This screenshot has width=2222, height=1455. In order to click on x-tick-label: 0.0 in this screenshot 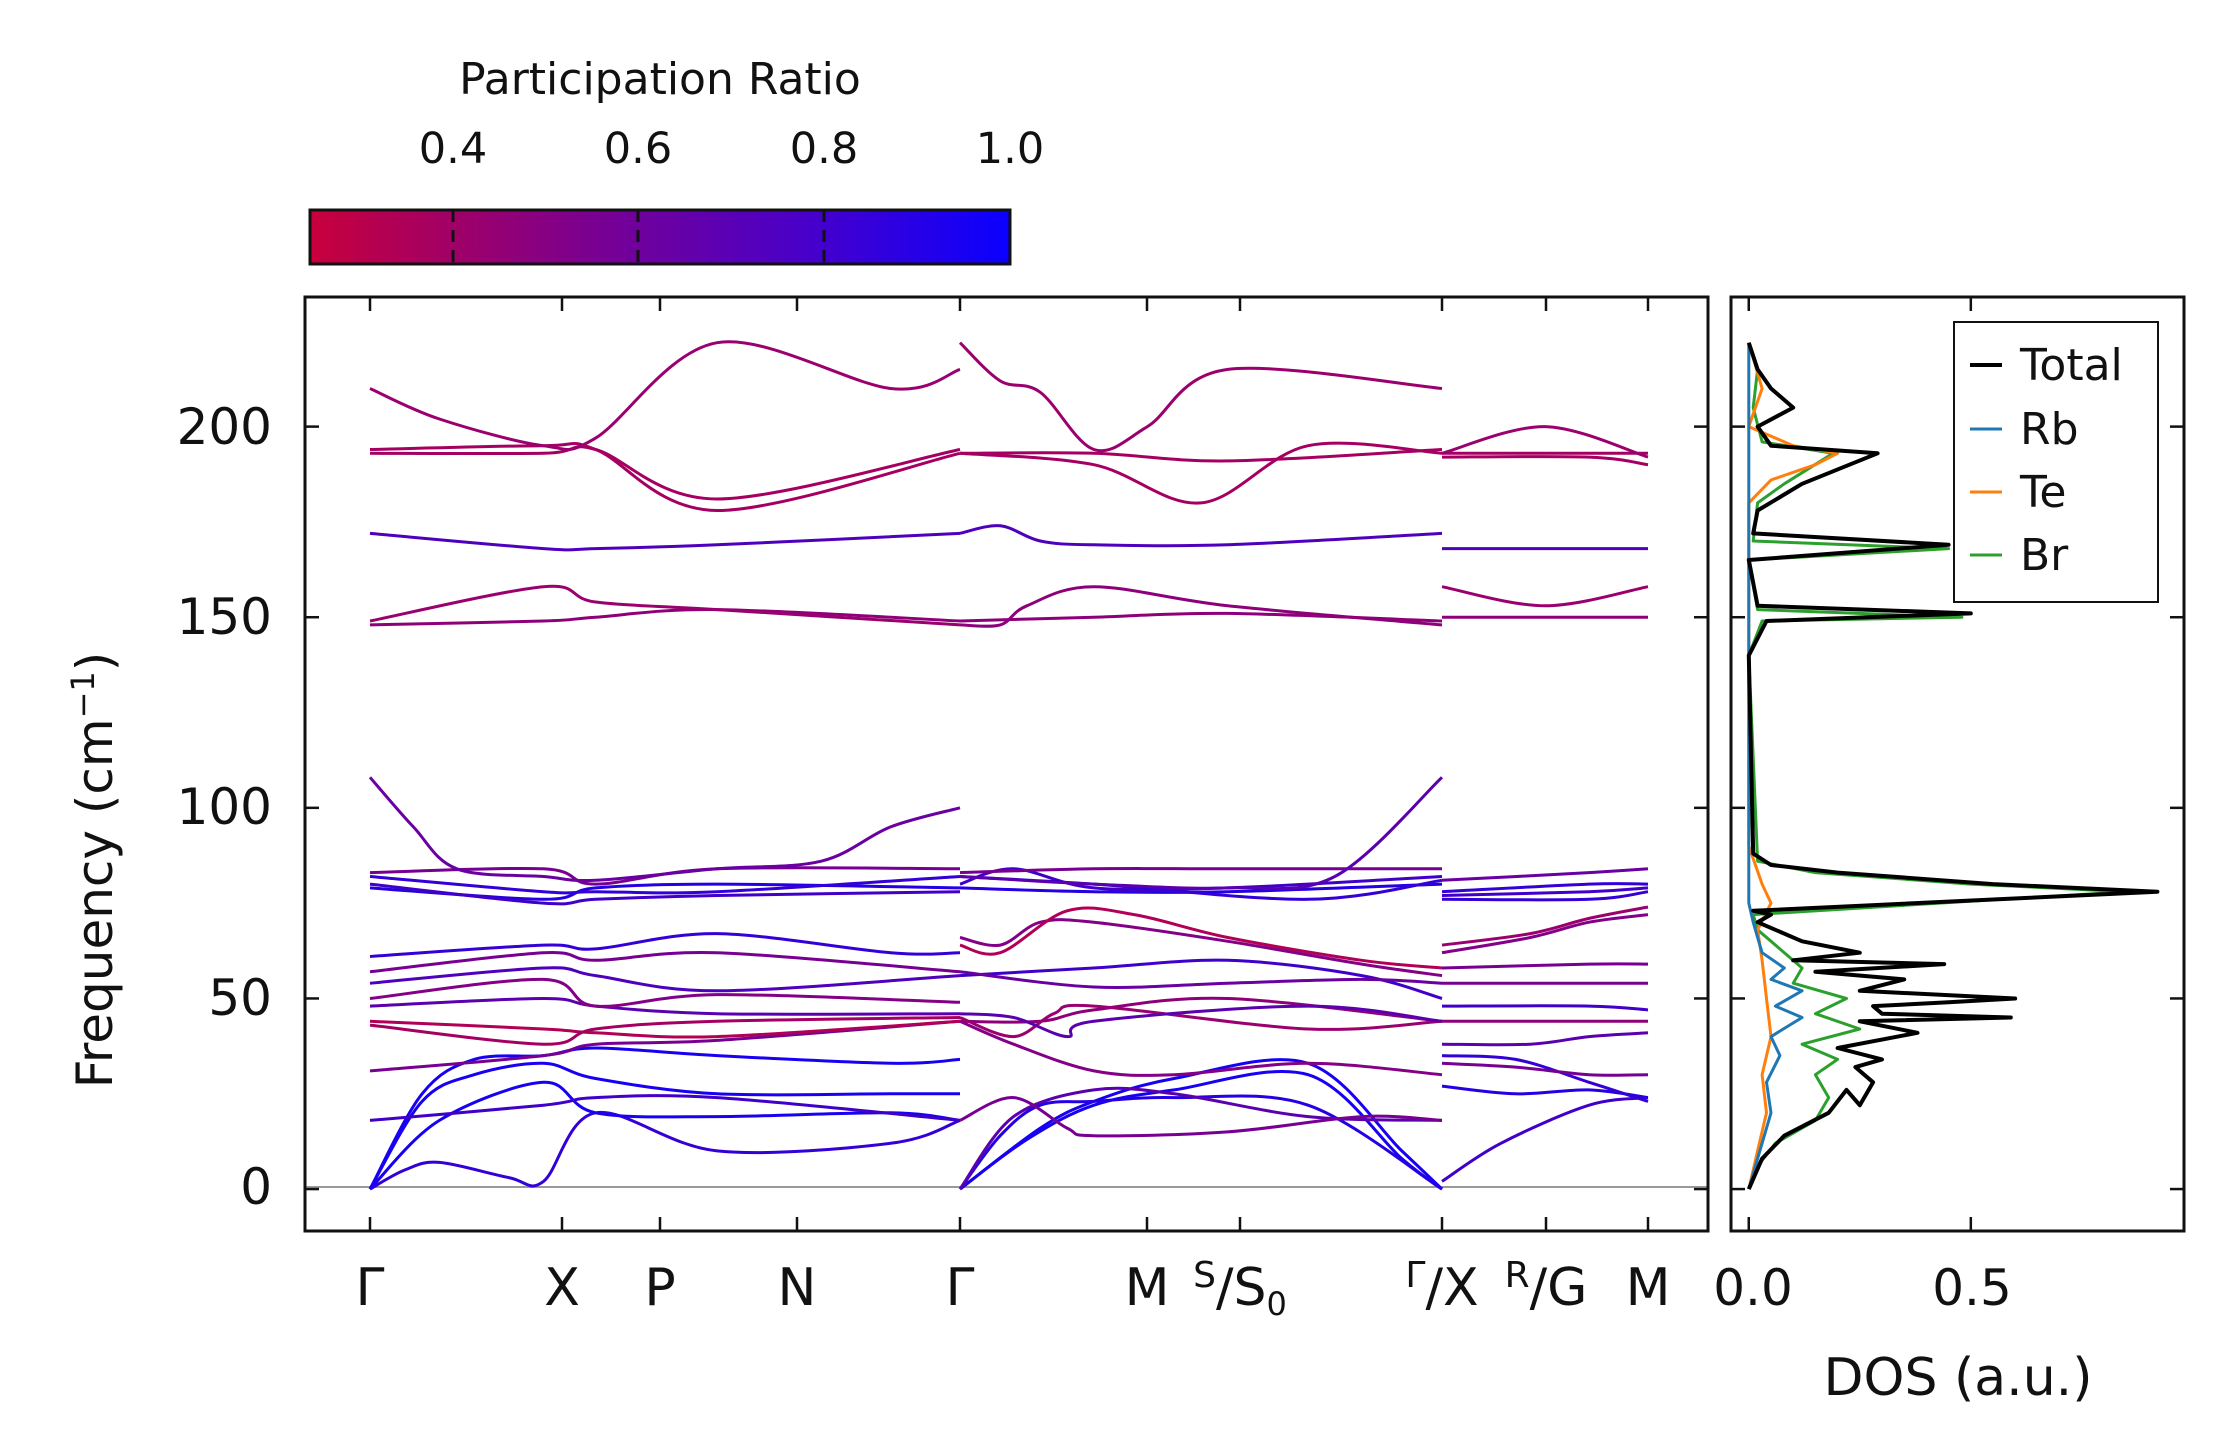, I will do `click(1753, 1288)`.